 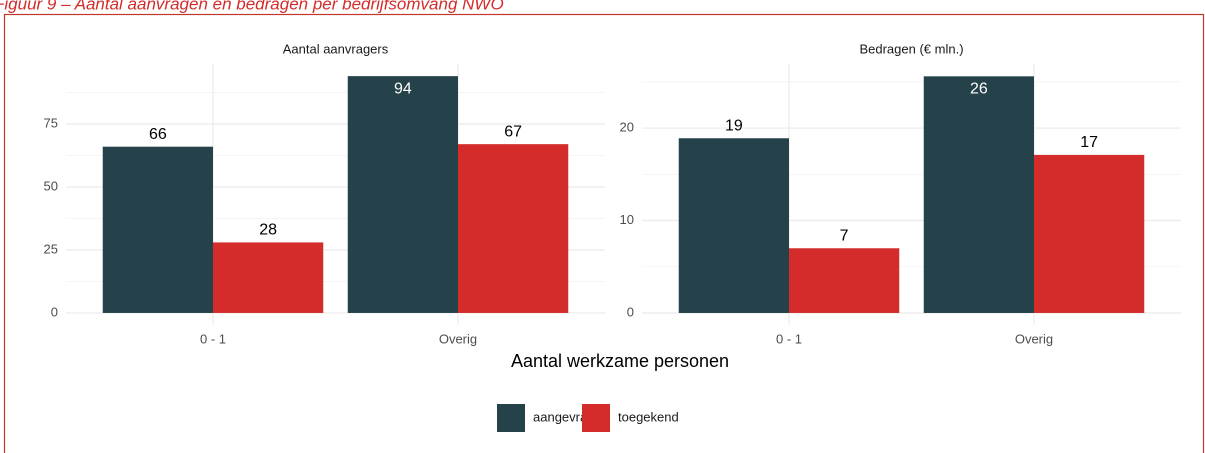 What do you see at coordinates (620, 361) in the screenshot?
I see `x-axis-label: Aantal werkzame personen` at bounding box center [620, 361].